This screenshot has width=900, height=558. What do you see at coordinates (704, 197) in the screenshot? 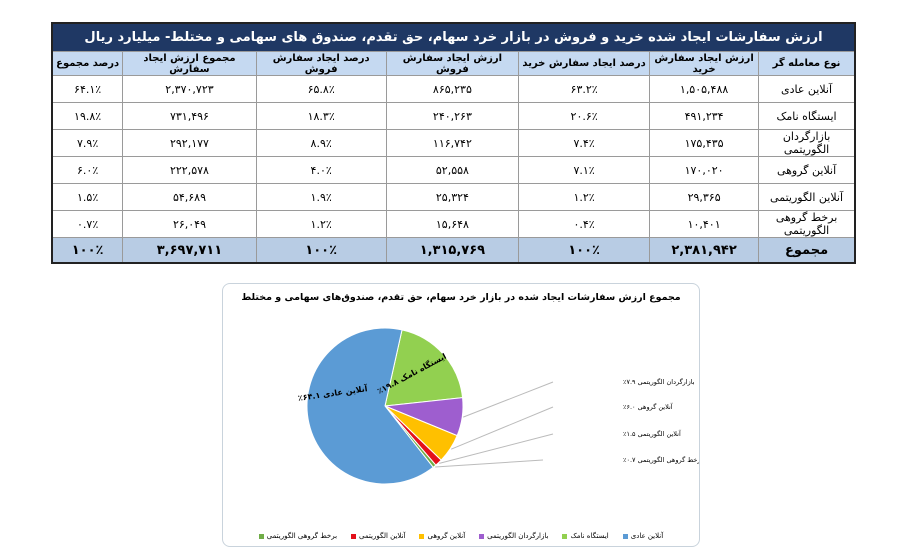
I see `value-cell: ۲۹,۳۶۵` at bounding box center [704, 197].